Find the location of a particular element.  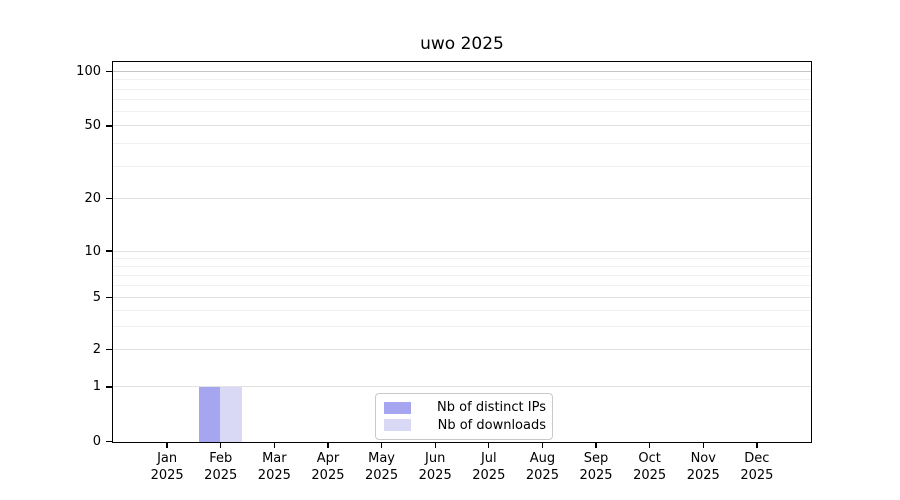

y-tick-label: 20 is located at coordinates (92, 198).